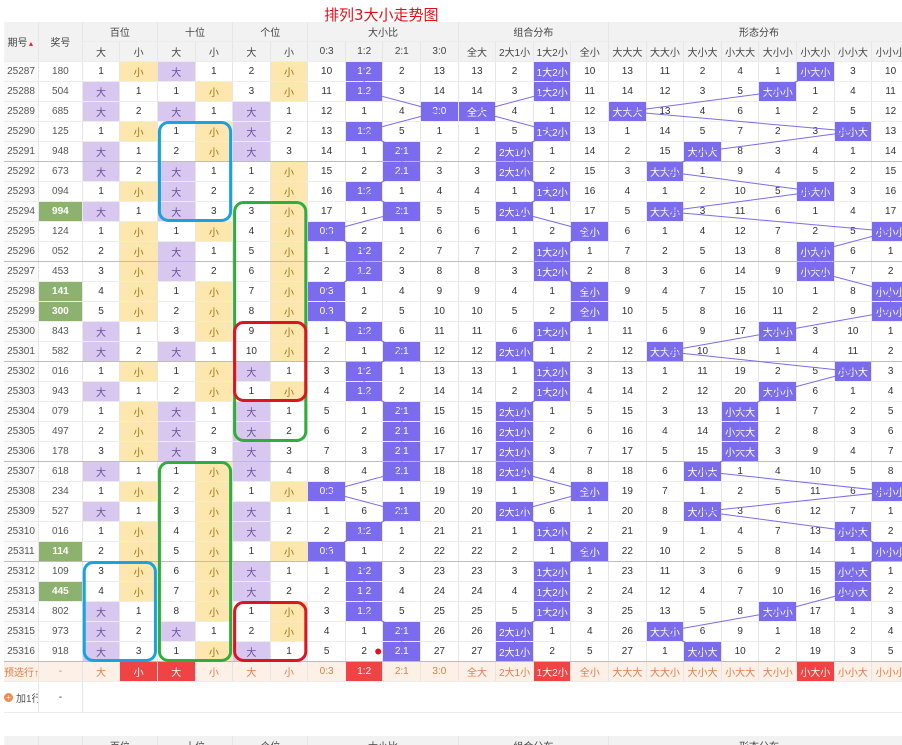 The width and height of the screenshot is (902, 745). What do you see at coordinates (886, 411) in the screenshot?
I see `form-cell: 5` at bounding box center [886, 411].